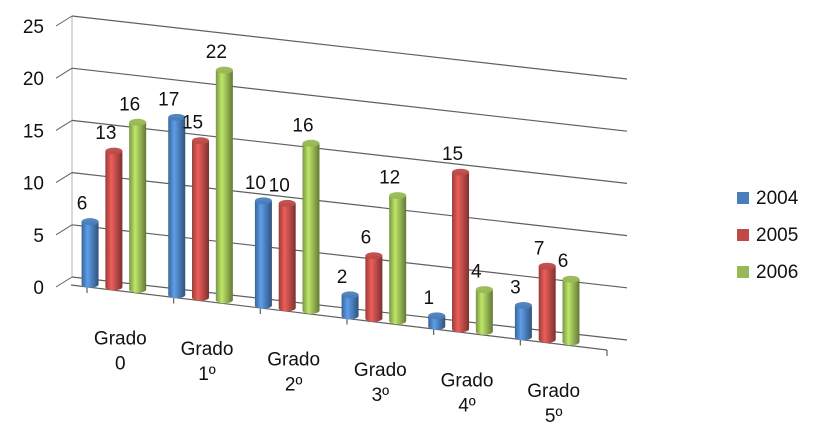 Image resolution: width=814 pixels, height=427 pixels. Describe the element at coordinates (33, 27) in the screenshot. I see `y-tick-label: 25` at that location.